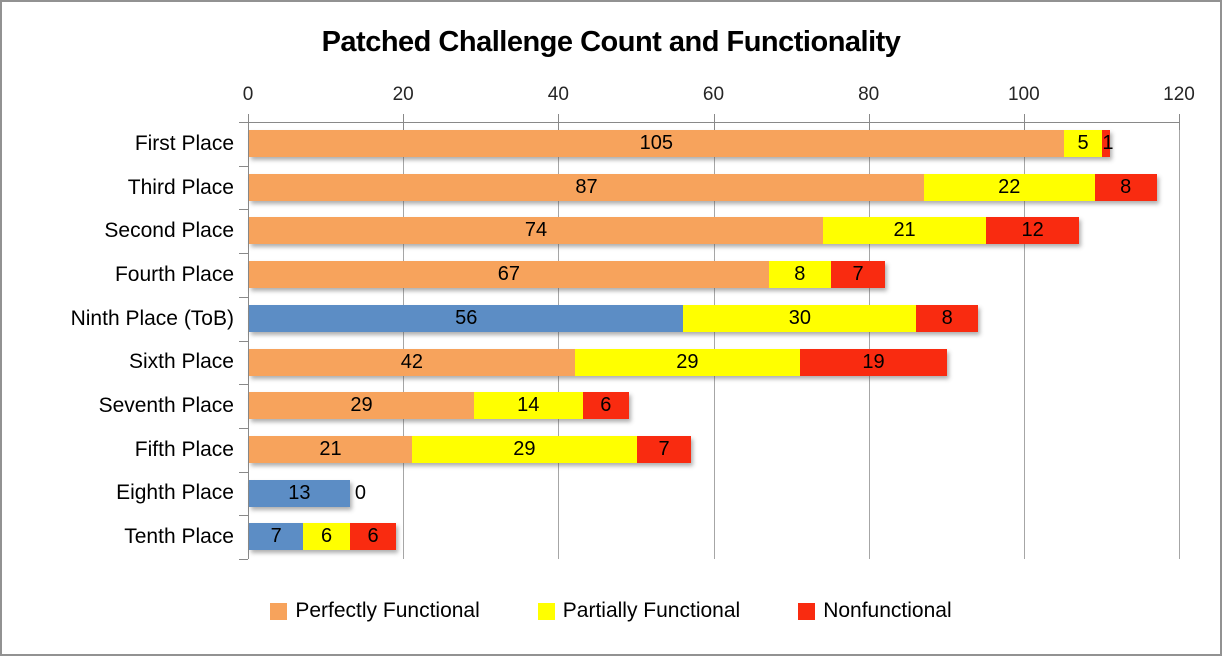  I want to click on category-label: Fourth Place, so click(174, 274).